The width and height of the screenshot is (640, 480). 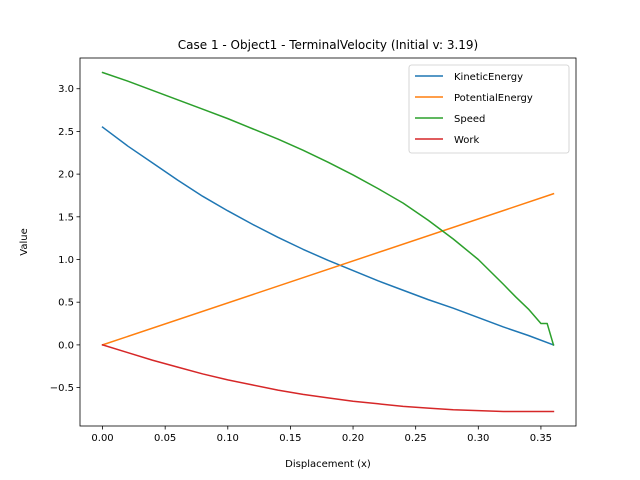 What do you see at coordinates (321, 435) in the screenshot?
I see `x-axis: 0.00 0.05 0.10 0.15 0.20 0.25 0.30 0.35` at bounding box center [321, 435].